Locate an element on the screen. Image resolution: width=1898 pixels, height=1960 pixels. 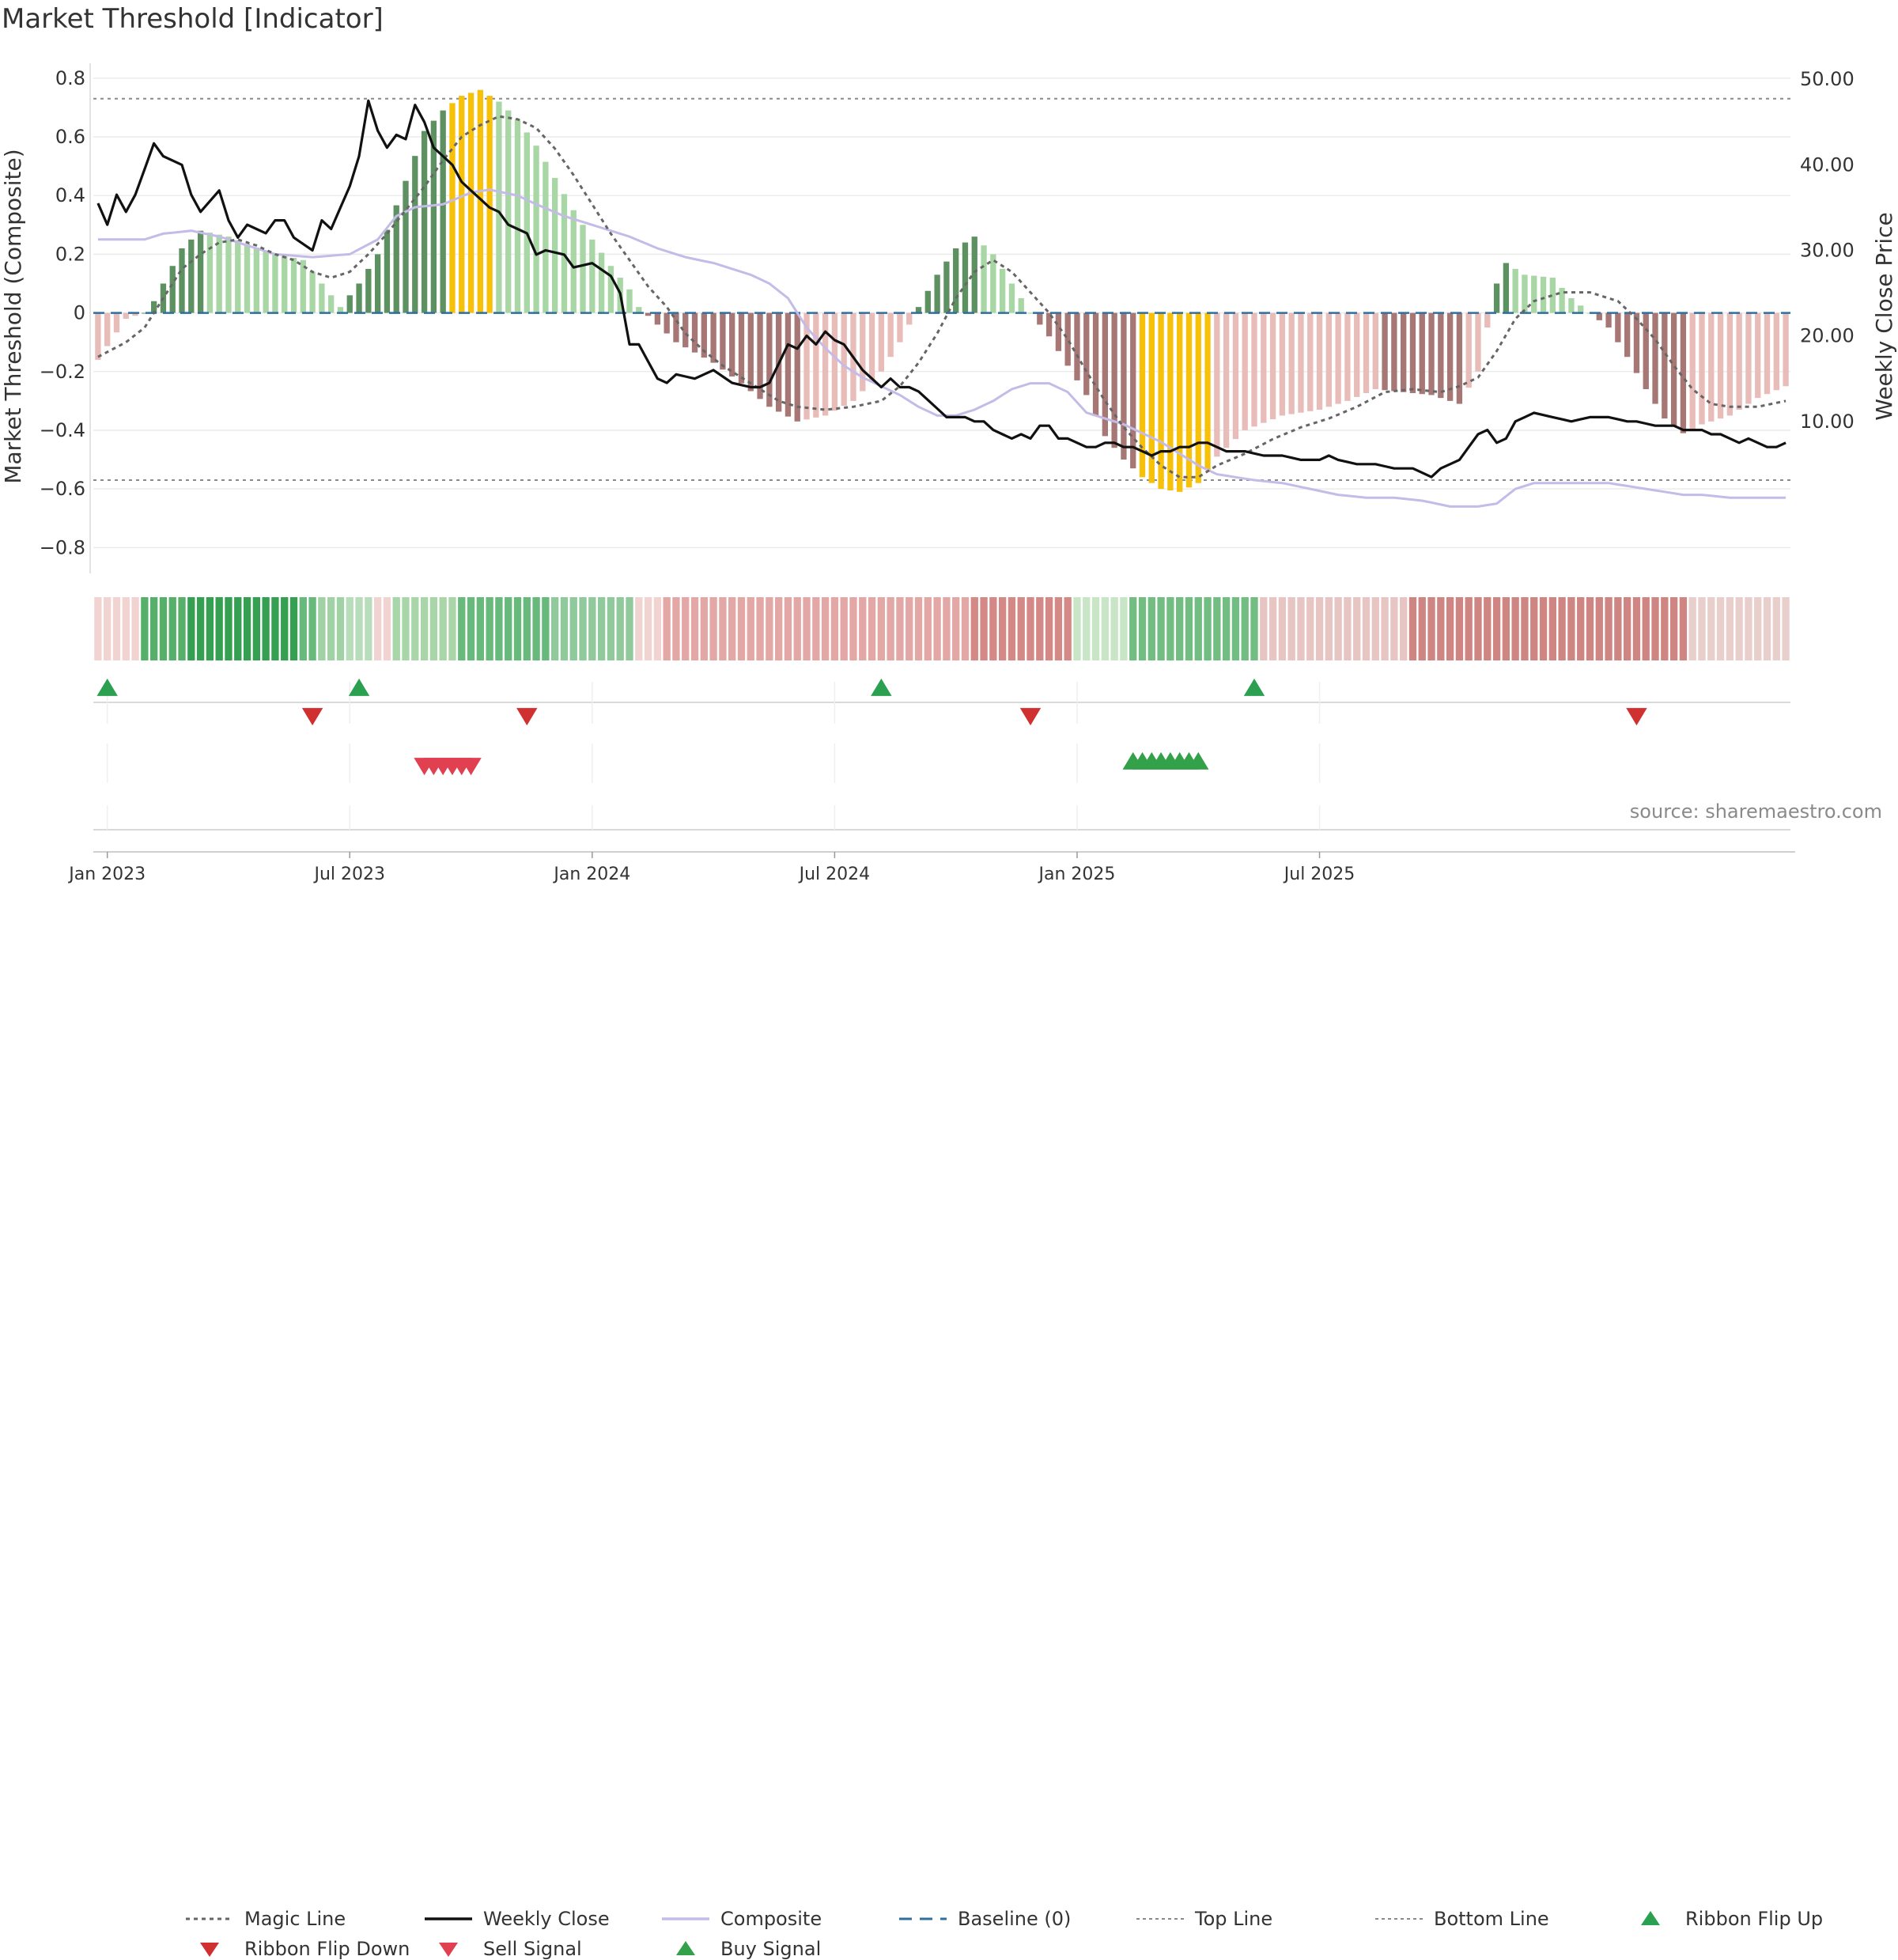
ribbon-flip-down-marker is located at coordinates (312, 717).